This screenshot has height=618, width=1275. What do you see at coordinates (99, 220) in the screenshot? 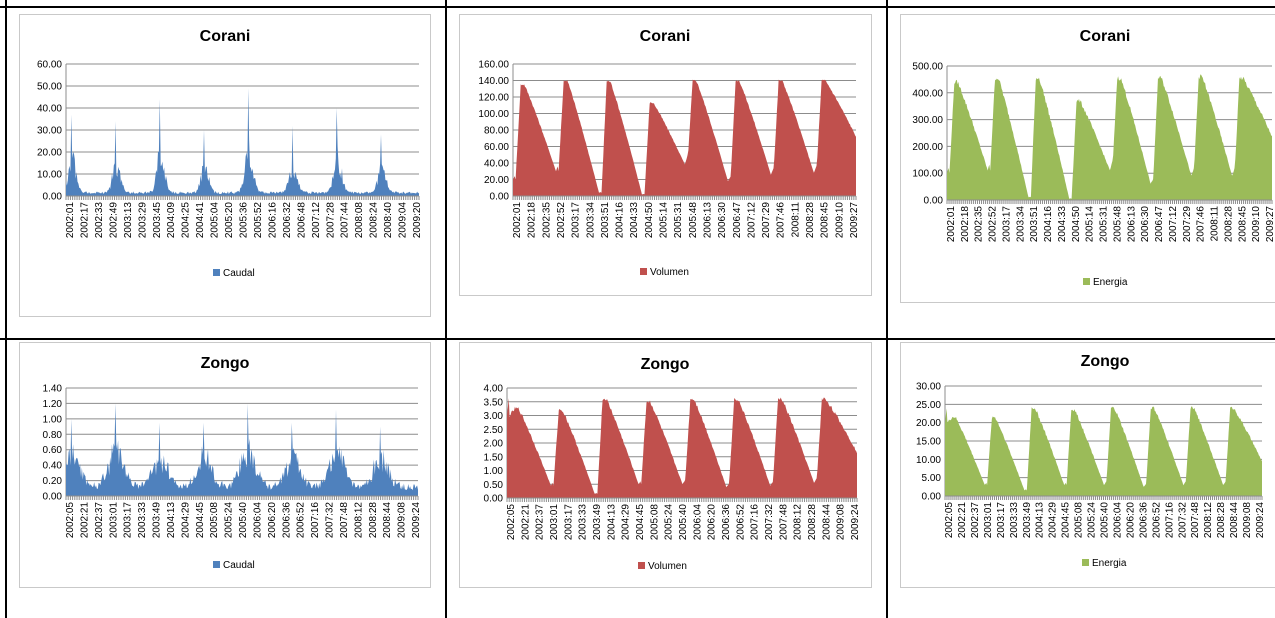
I see `x-tick-label: 2002:33` at bounding box center [99, 220].